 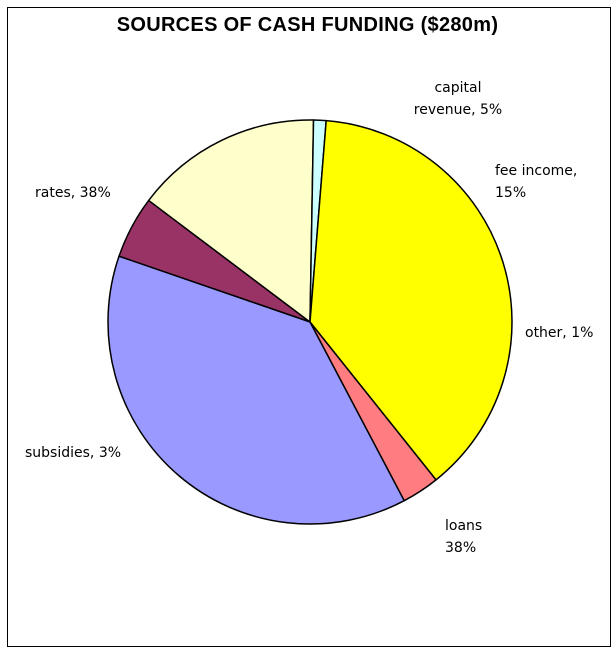 What do you see at coordinates (73, 193) in the screenshot?
I see `slice-label-rates: rates, 38%` at bounding box center [73, 193].